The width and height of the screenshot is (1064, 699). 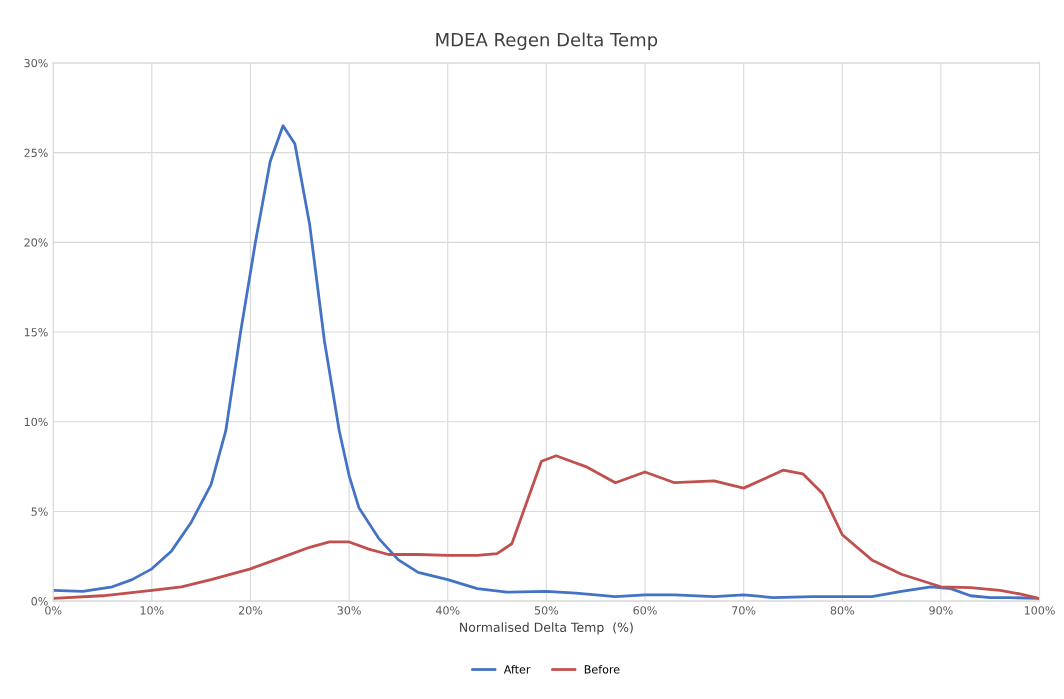 What do you see at coordinates (546, 610) in the screenshot?
I see `x-tick-label: 50%` at bounding box center [546, 610].